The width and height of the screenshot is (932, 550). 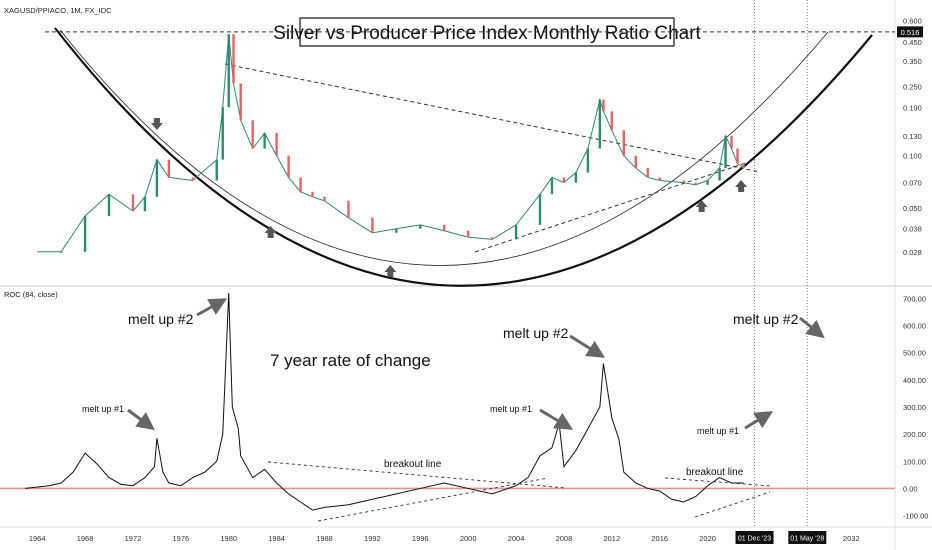 What do you see at coordinates (103, 409) in the screenshot?
I see `annotation-melt-up-1-left: melt up #1` at bounding box center [103, 409].